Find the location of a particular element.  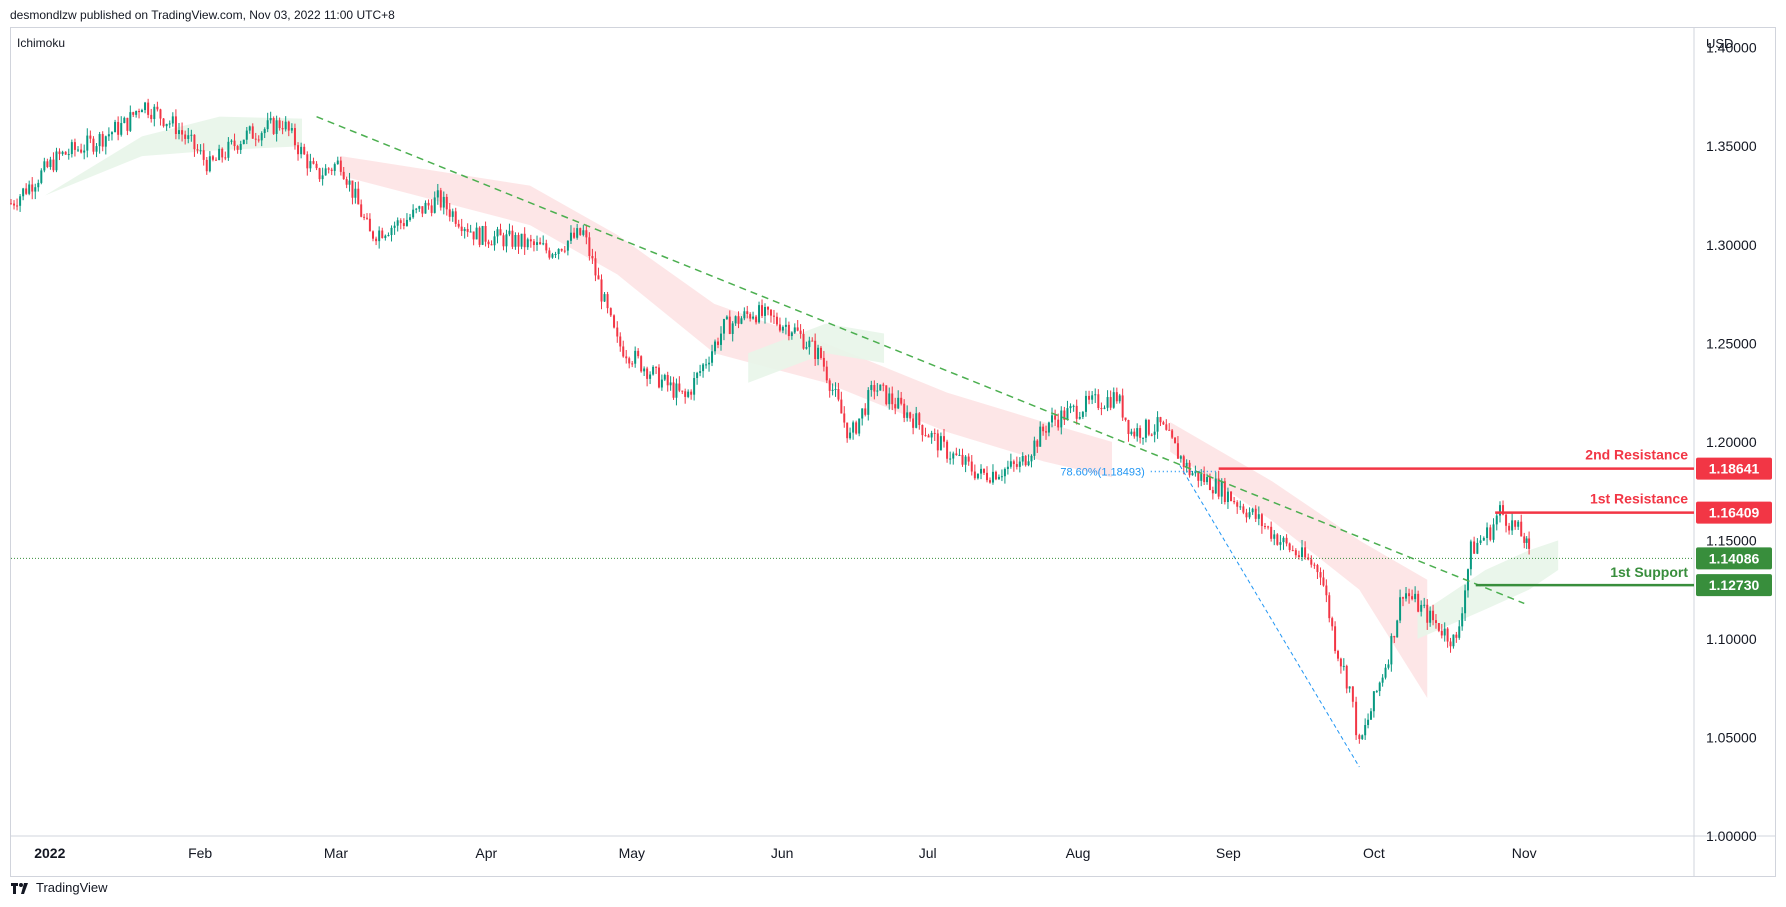

level-name-label: 2nd Resistance is located at coordinates (1636, 455).